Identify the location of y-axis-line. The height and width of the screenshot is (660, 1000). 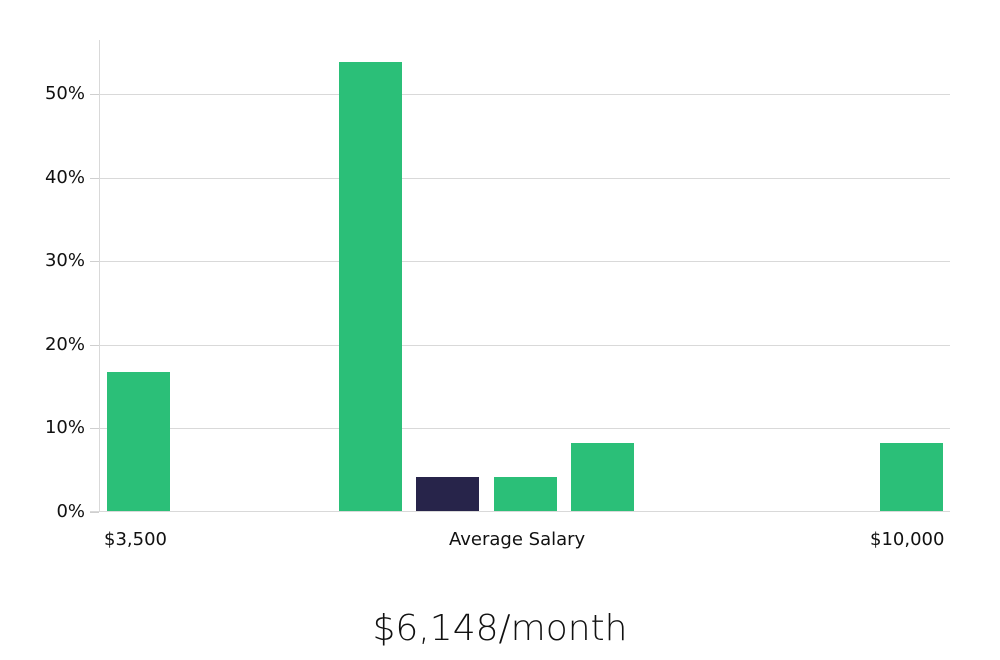
(99, 276).